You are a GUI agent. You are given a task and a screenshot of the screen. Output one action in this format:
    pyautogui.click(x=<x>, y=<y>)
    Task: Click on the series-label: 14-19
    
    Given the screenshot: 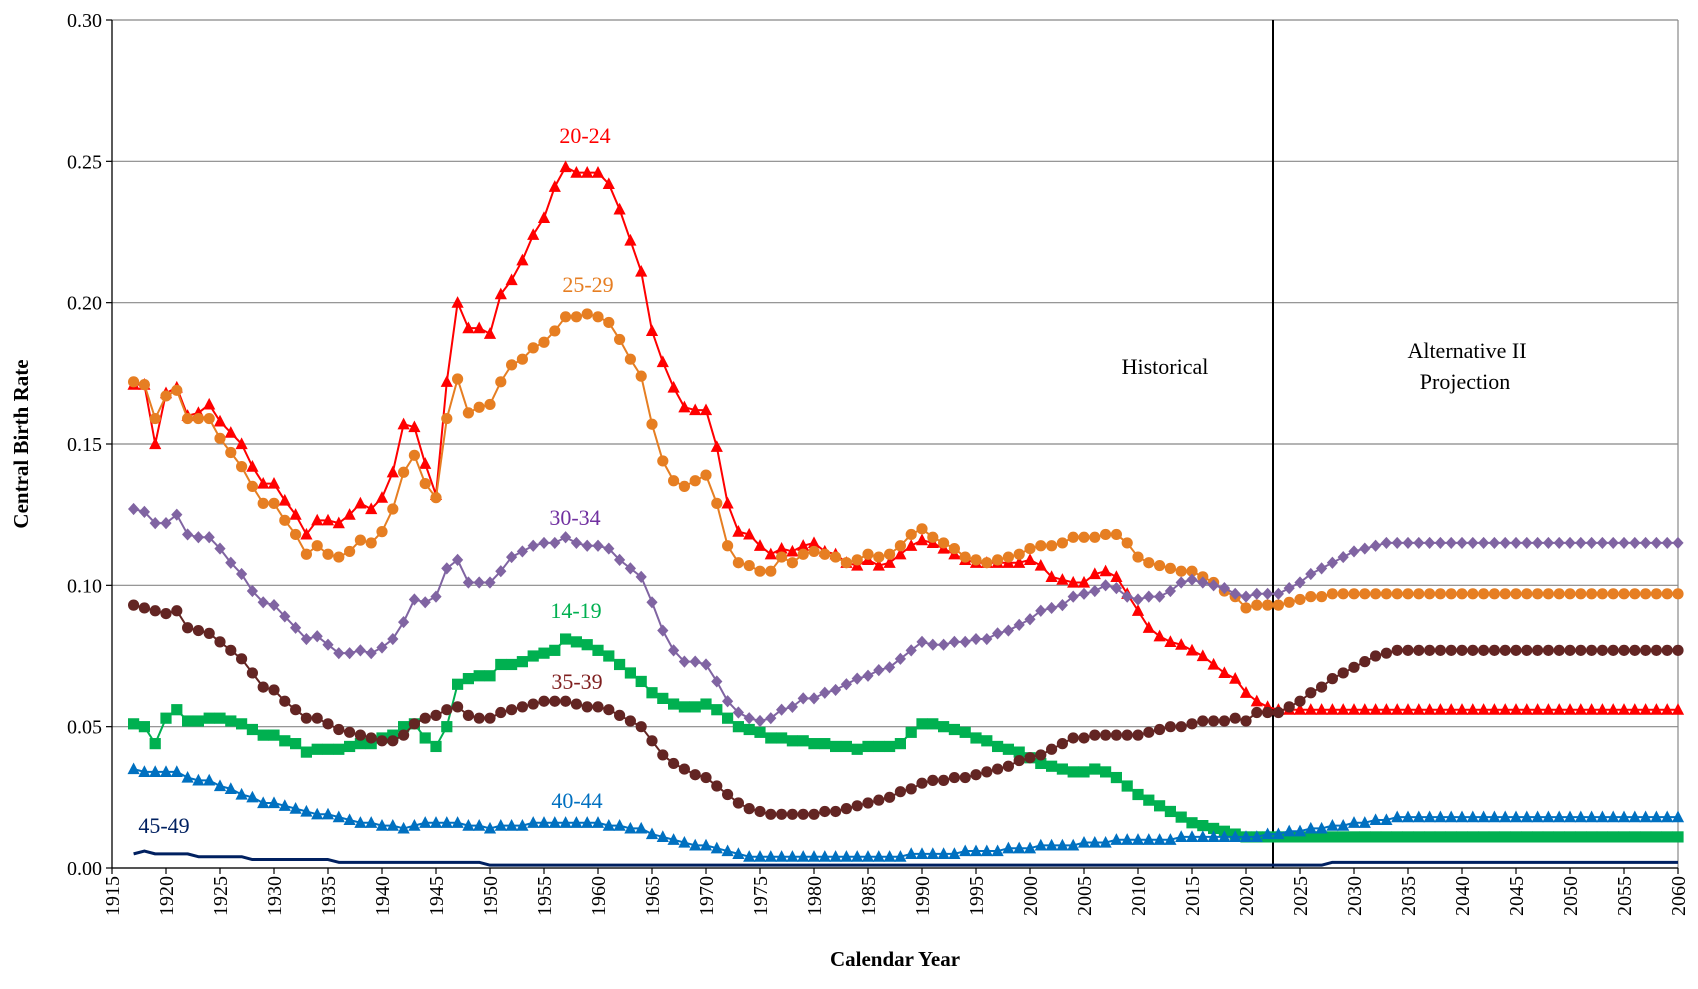 What is the action you would take?
    pyautogui.click(x=575, y=610)
    